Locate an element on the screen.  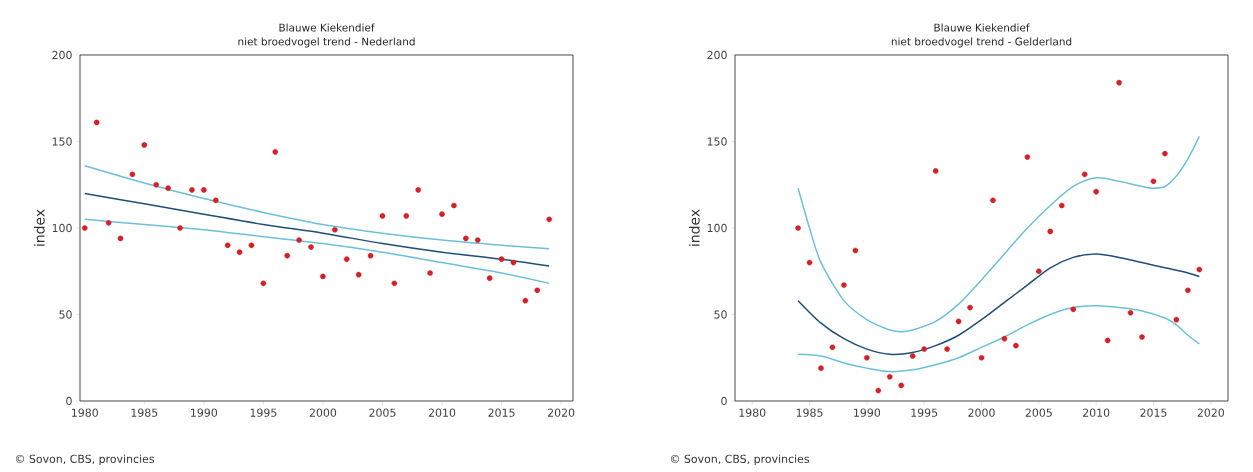
x-tick-label: 1980 is located at coordinates (752, 412).